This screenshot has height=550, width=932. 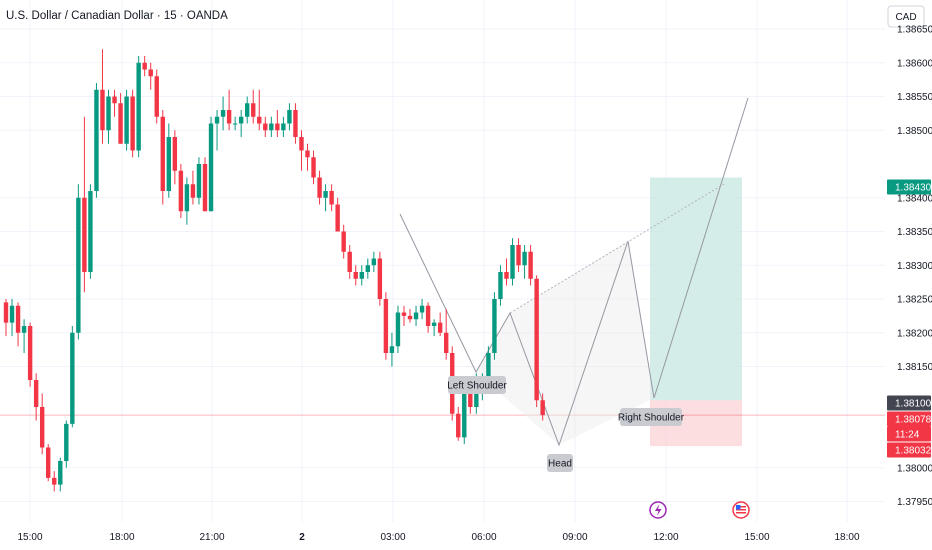 I want to click on price-scale-label: 1.38000, so click(x=914, y=468).